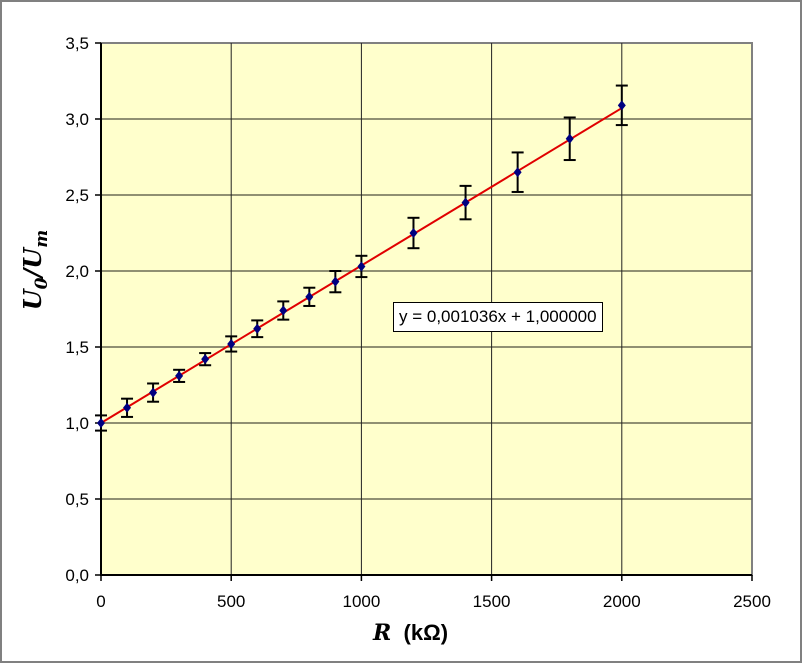 The image size is (802, 663). What do you see at coordinates (32, 300) in the screenshot?
I see `y-title-u0: U` at bounding box center [32, 300].